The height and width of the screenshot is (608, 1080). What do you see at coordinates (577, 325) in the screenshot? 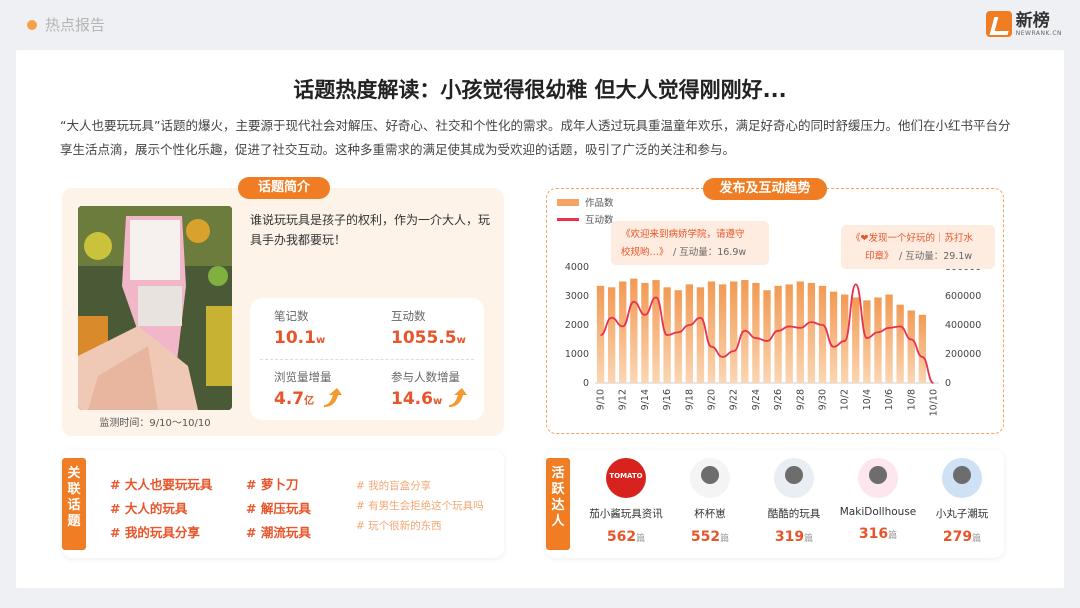
I see `y-left-tick-label: 2000` at bounding box center [577, 325].